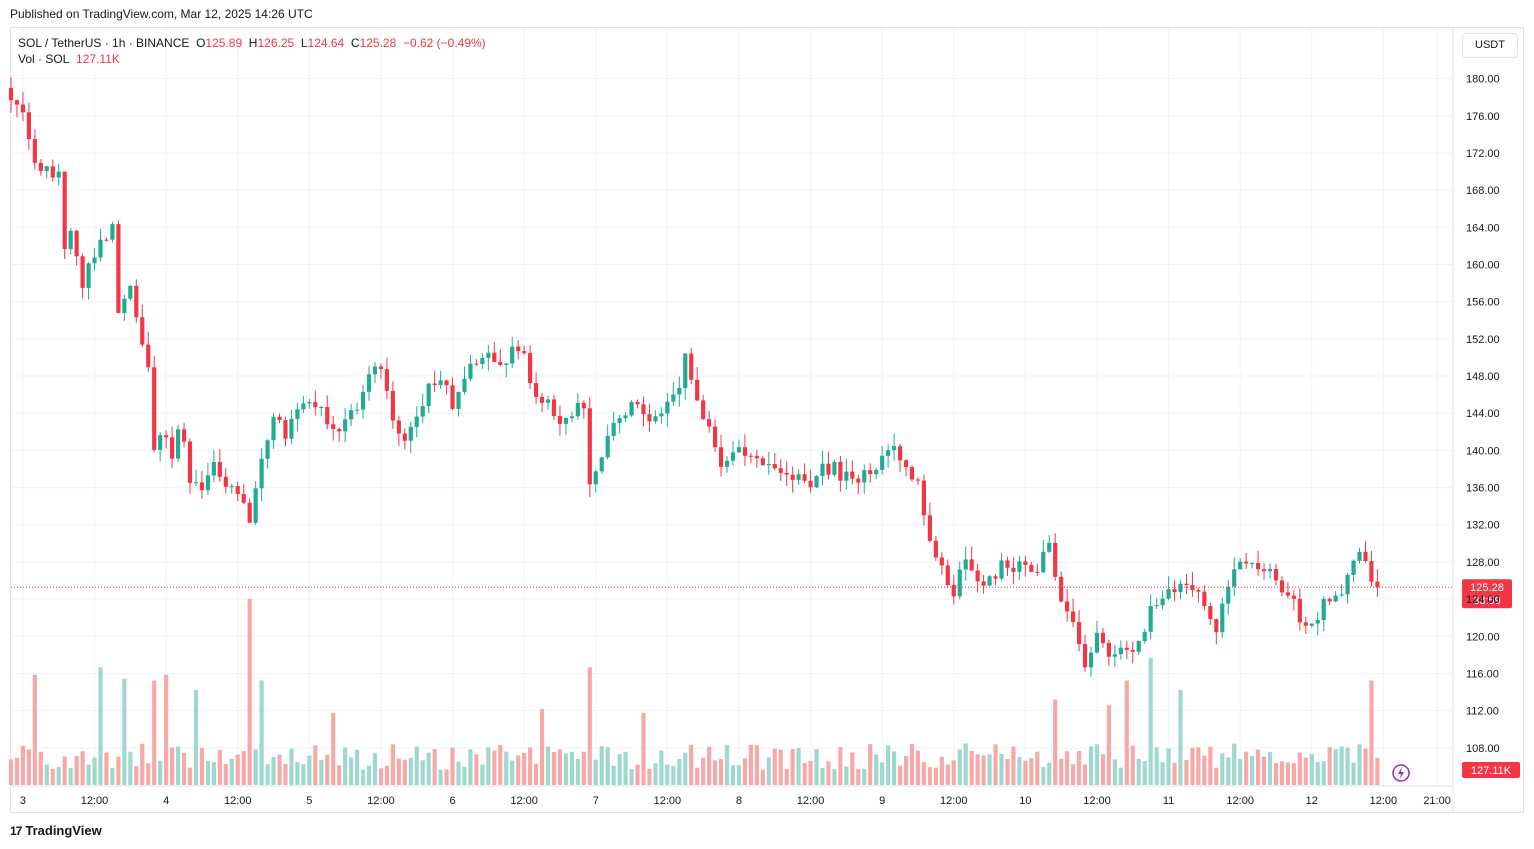 This screenshot has width=1534, height=849. What do you see at coordinates (309, 801) in the screenshot?
I see `time-tick-label: 5` at bounding box center [309, 801].